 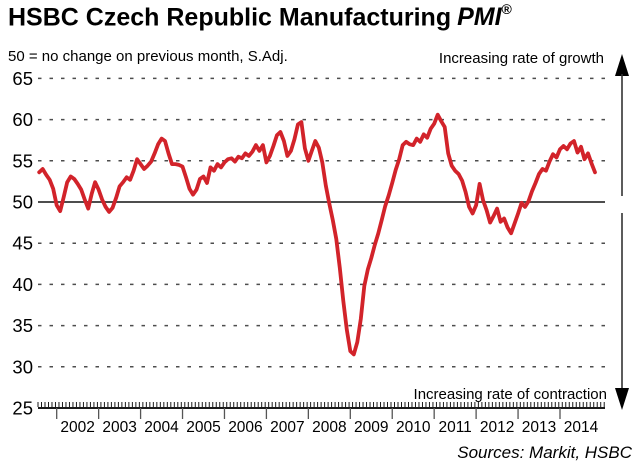 What do you see at coordinates (544, 452) in the screenshot?
I see `sources-note: Sources: Markit, HSBC` at bounding box center [544, 452].